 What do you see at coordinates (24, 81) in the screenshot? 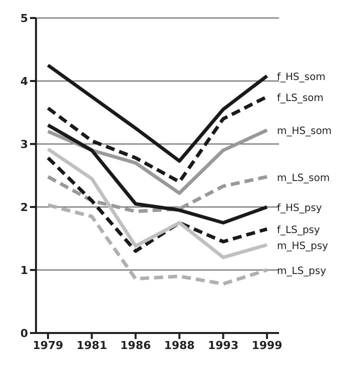
I see `y-tick-label: 4` at bounding box center [24, 81].